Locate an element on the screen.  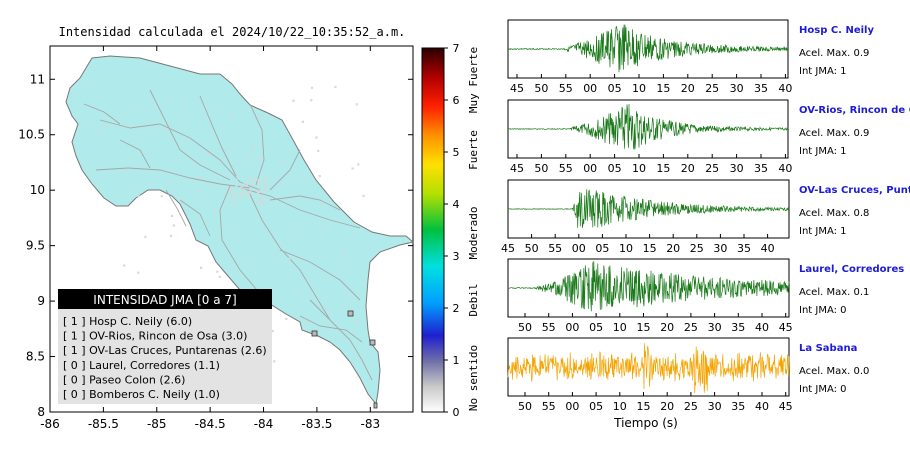
station-name: Hosp C. Neily is located at coordinates (836, 30).